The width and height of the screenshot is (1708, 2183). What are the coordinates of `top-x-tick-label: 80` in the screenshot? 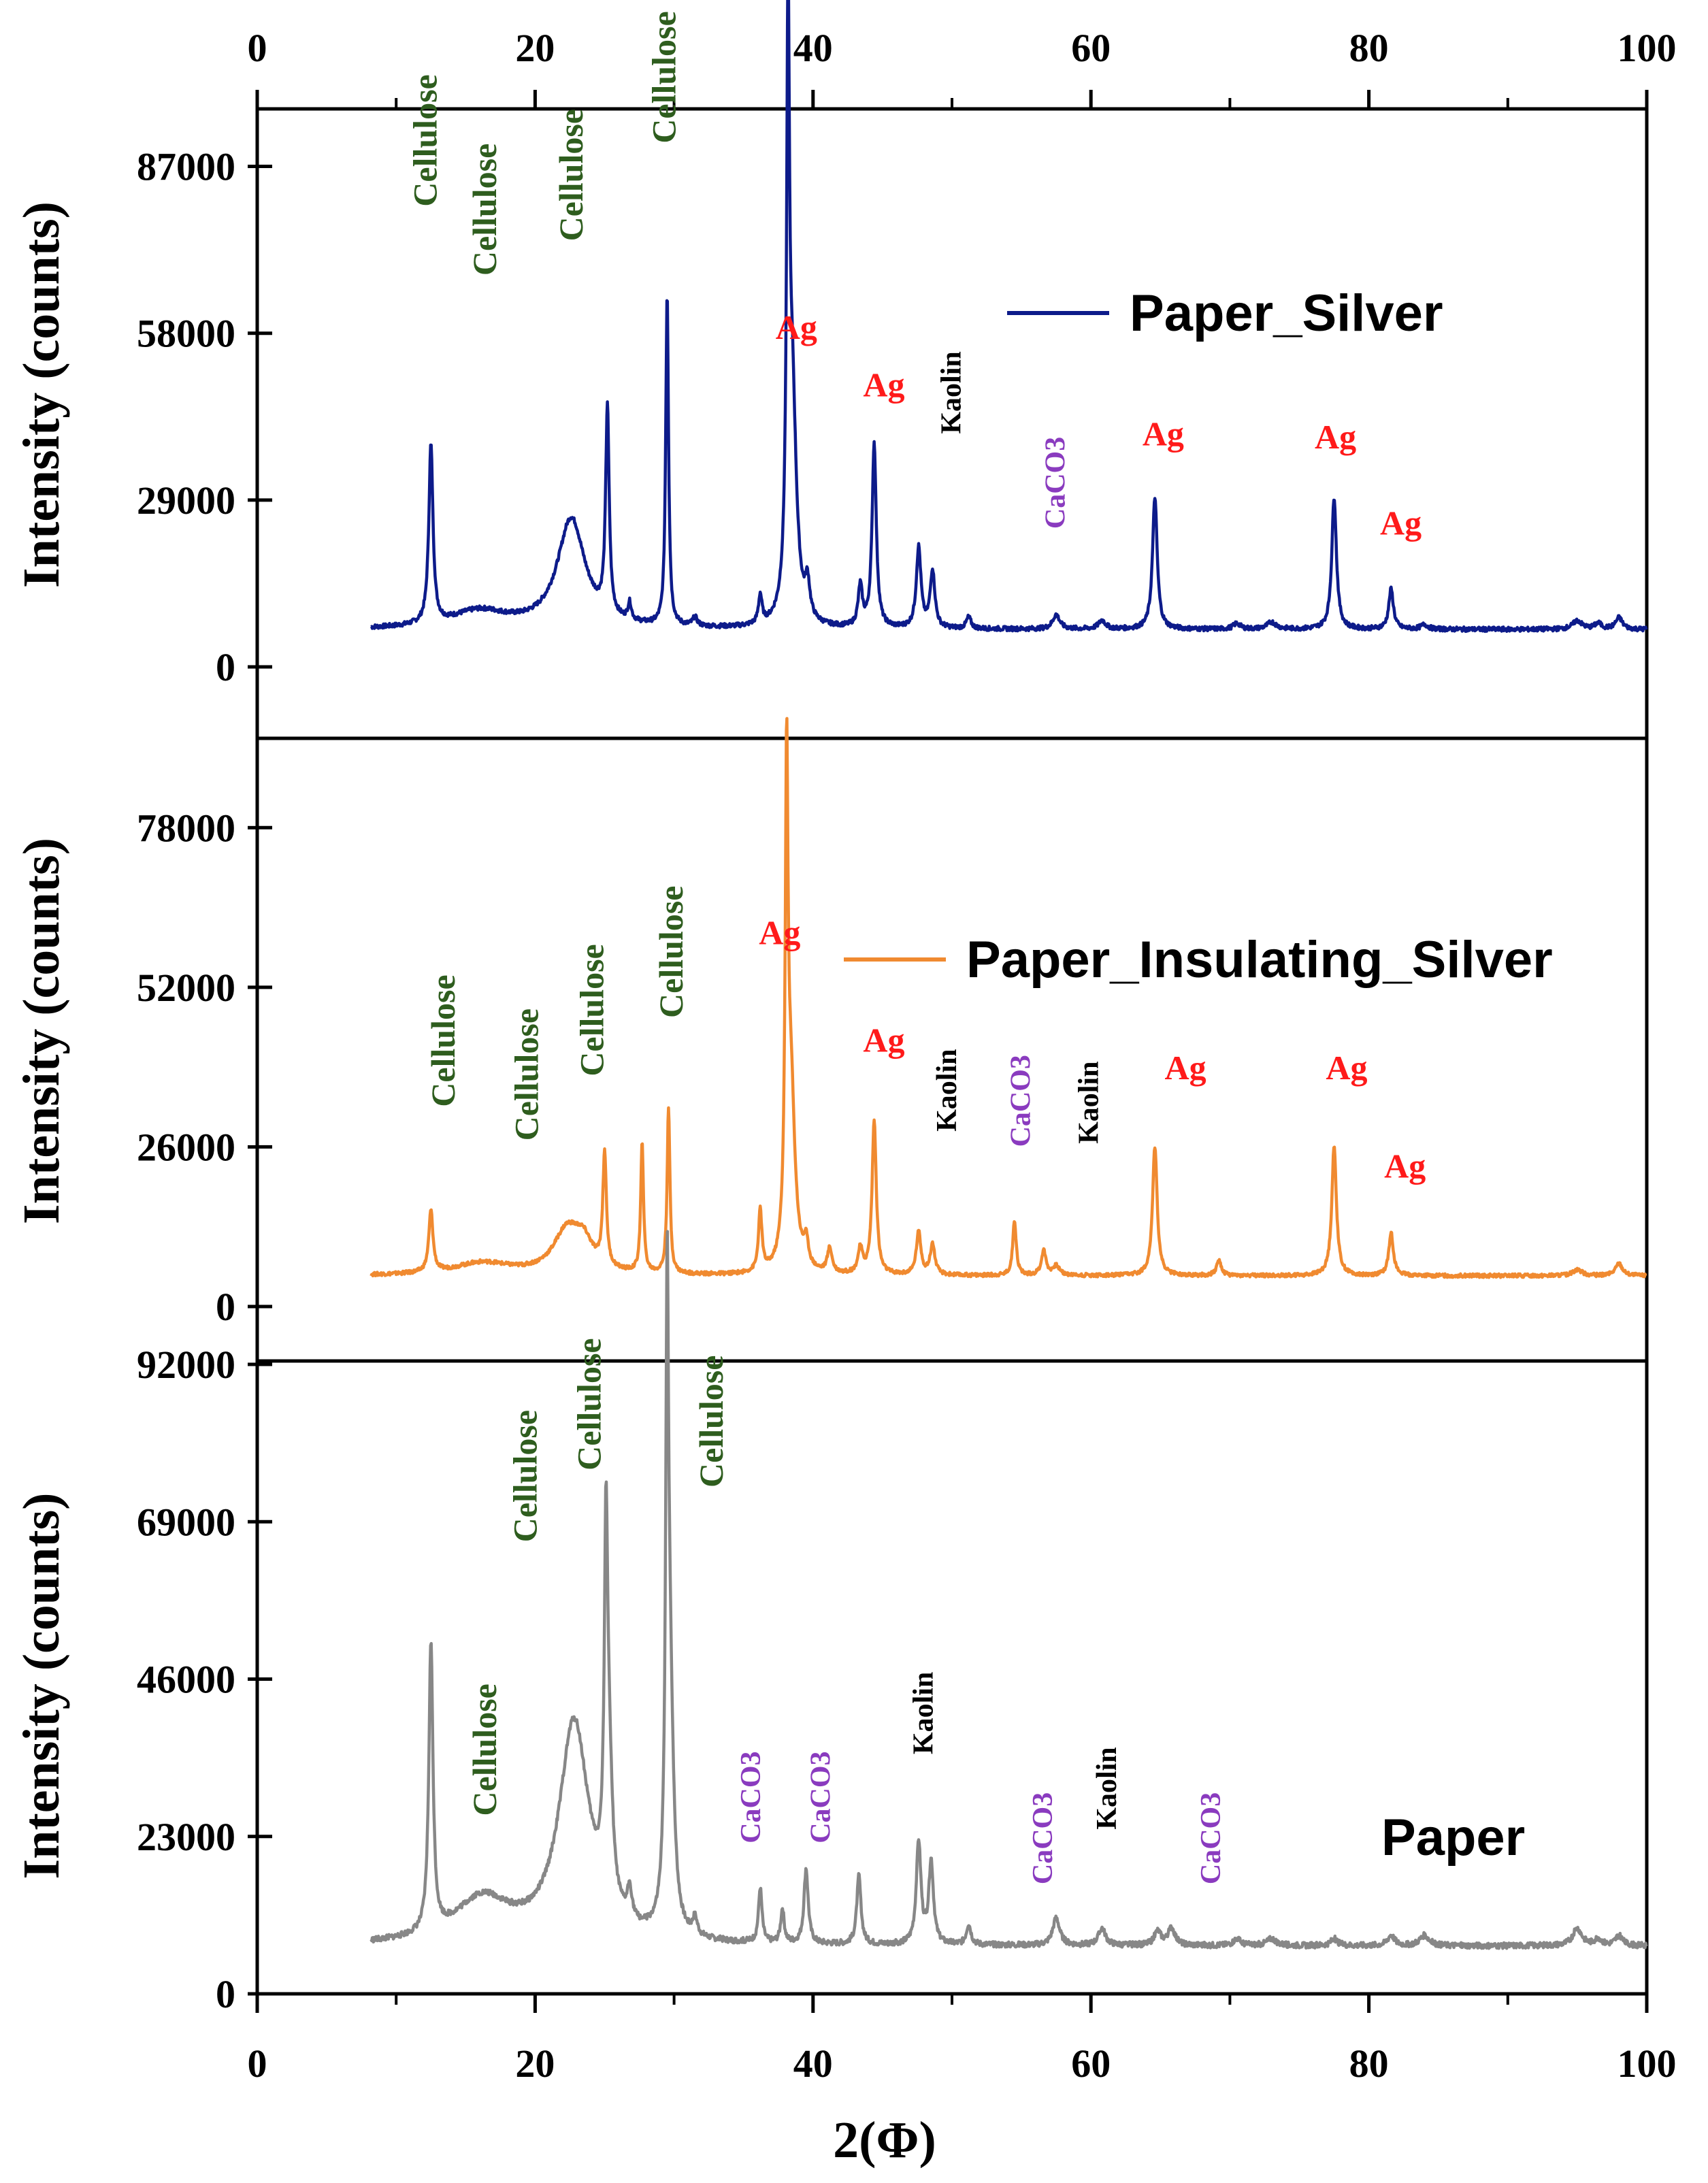 It's located at (1369, 48).